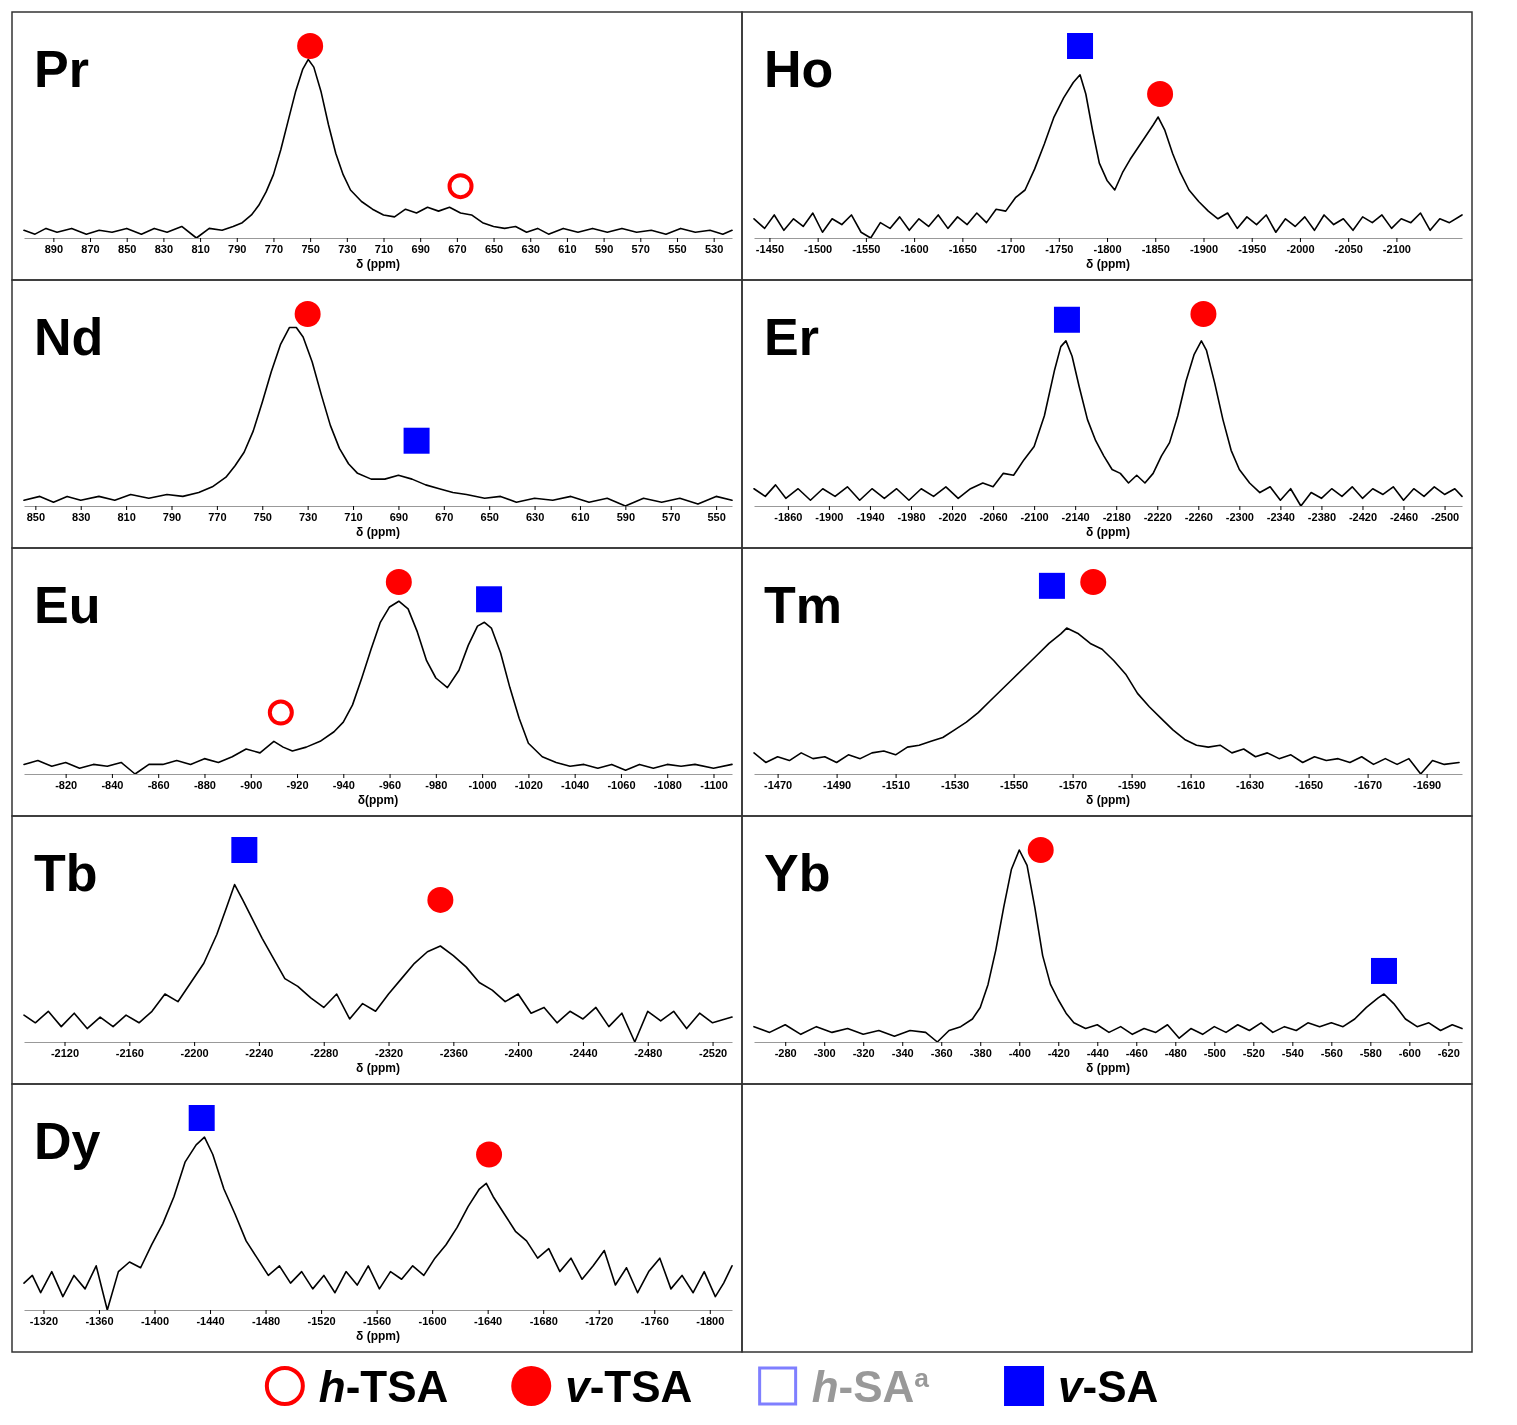 Image resolution: width=1517 pixels, height=1425 pixels. Describe the element at coordinates (383, 1386) in the screenshot. I see `legend-label: h-TSA` at that location.